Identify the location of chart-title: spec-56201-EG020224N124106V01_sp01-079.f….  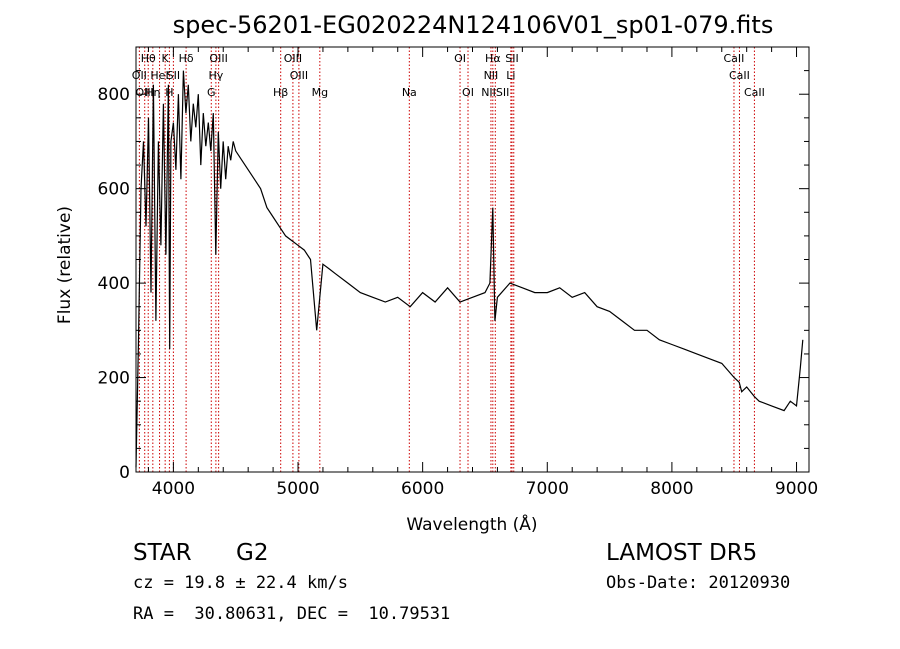
(473, 25).